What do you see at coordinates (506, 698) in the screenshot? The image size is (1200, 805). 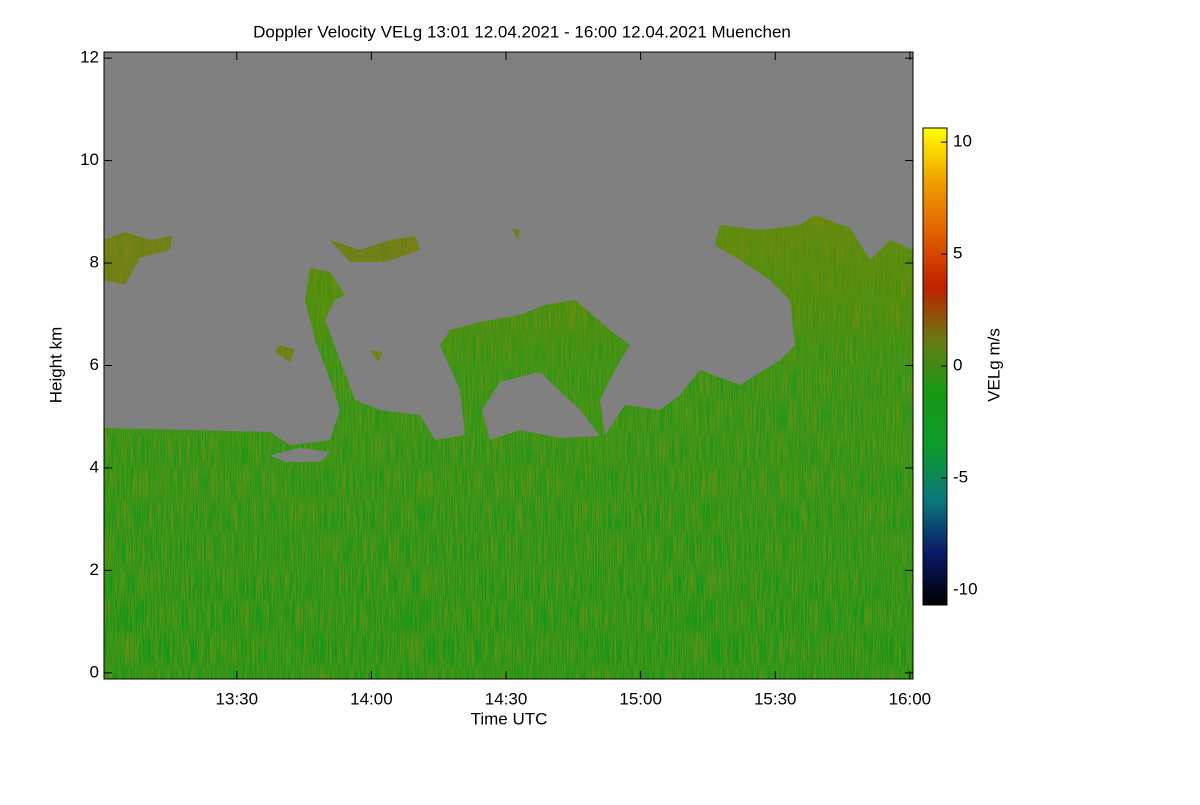 I see `x-tick-label: 14:30` at bounding box center [506, 698].